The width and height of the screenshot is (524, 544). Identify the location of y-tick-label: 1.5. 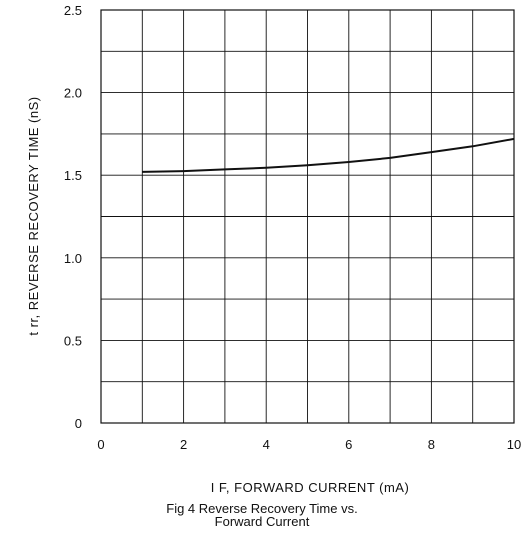
(73, 175).